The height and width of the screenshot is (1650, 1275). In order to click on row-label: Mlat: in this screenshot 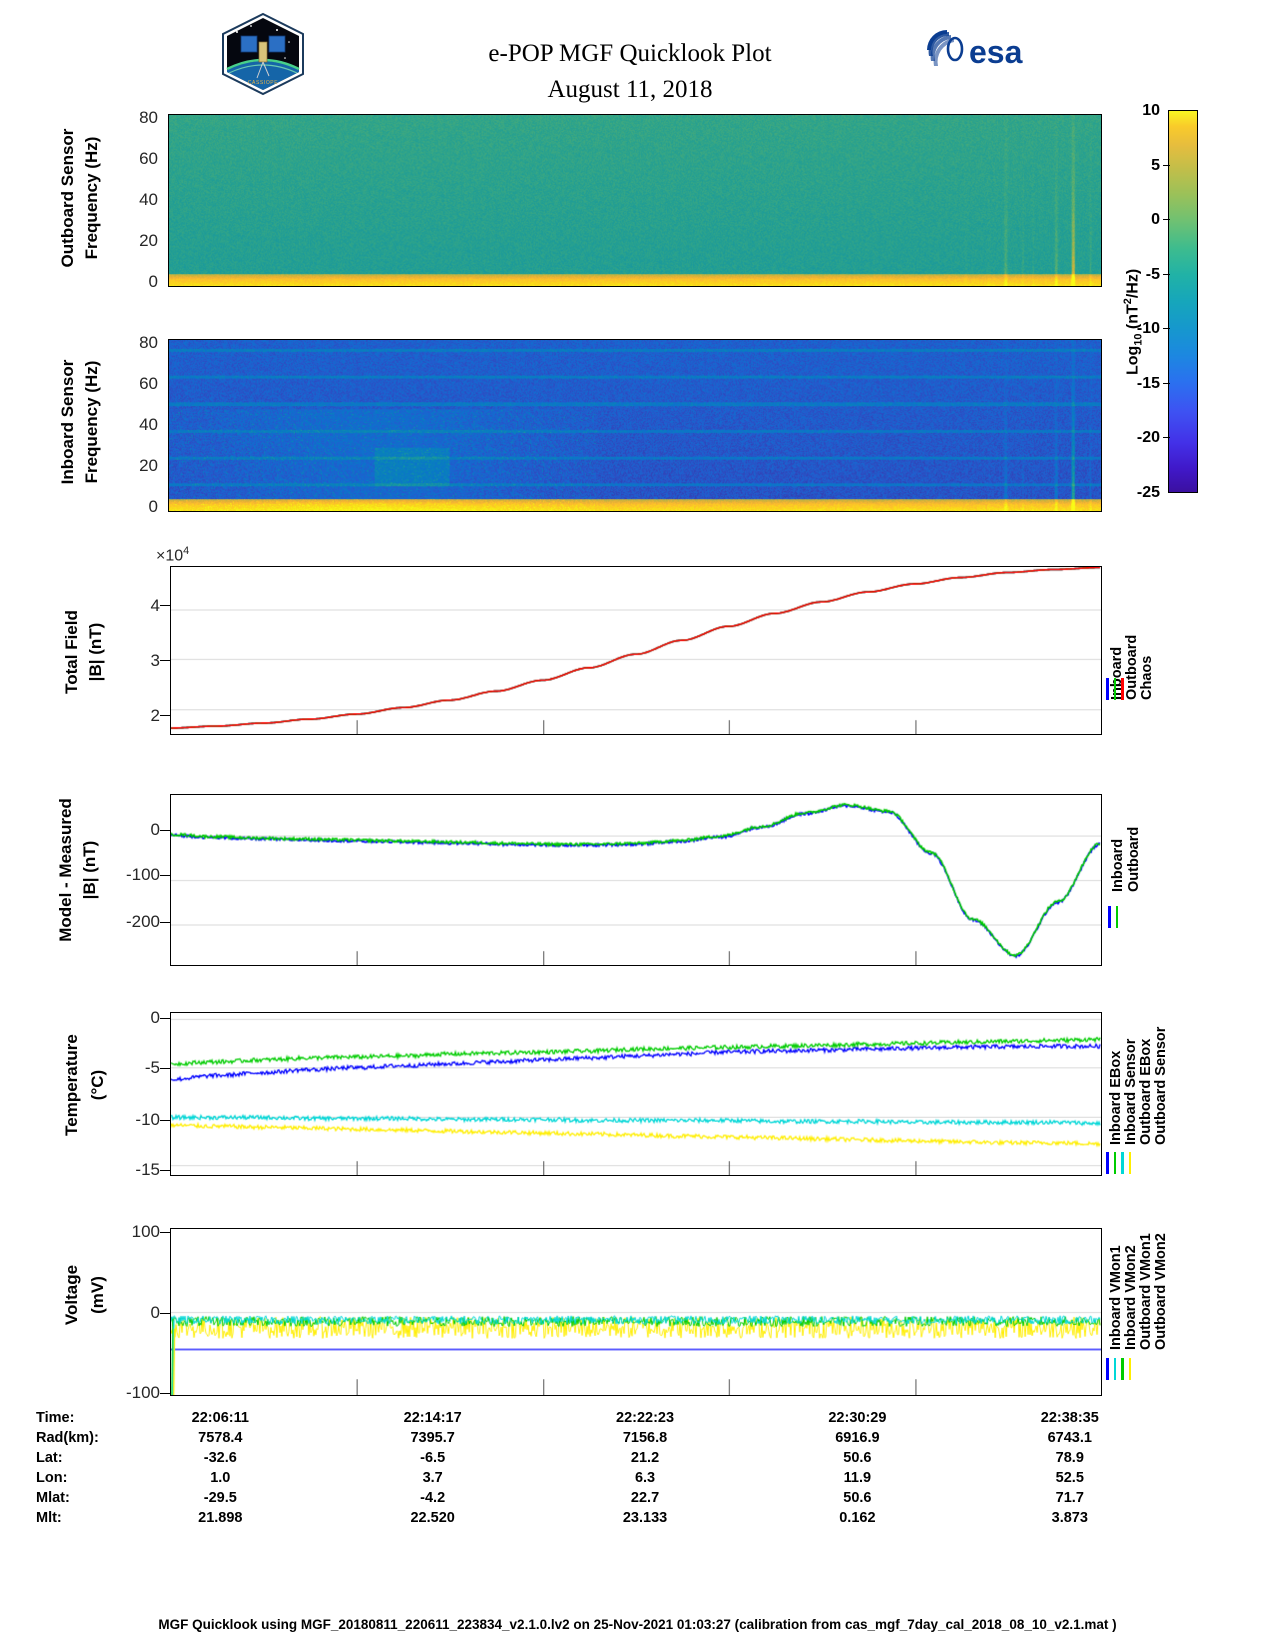, I will do `click(53, 1498)`.